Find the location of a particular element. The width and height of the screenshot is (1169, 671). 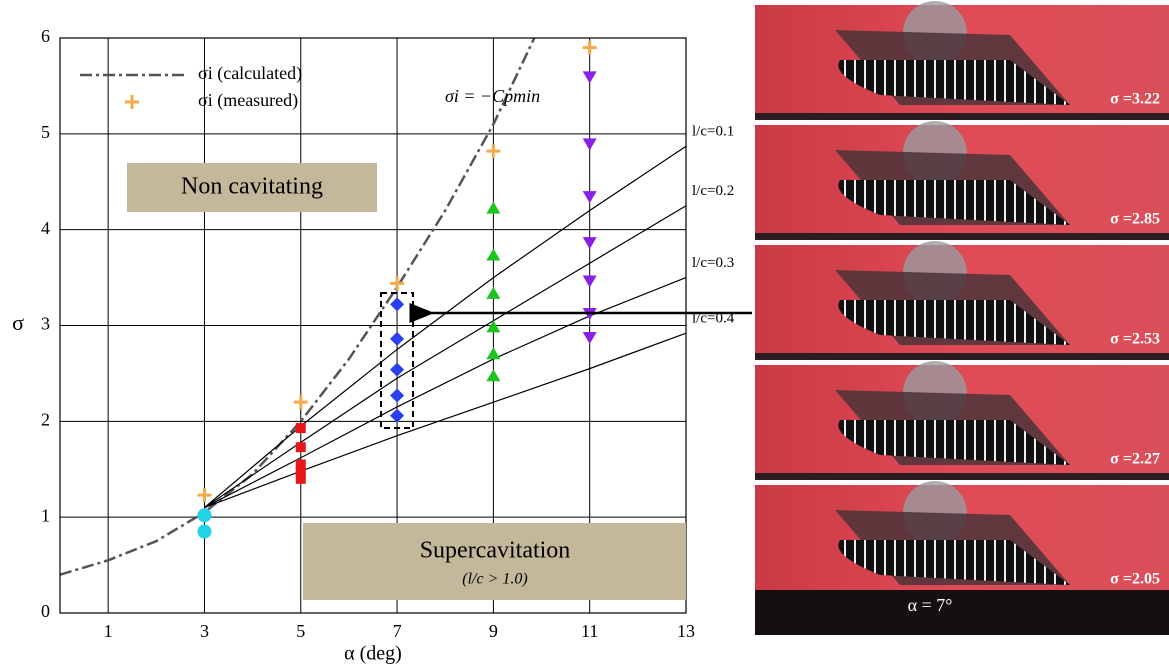

line-label: l/c=0.3 is located at coordinates (713, 263).